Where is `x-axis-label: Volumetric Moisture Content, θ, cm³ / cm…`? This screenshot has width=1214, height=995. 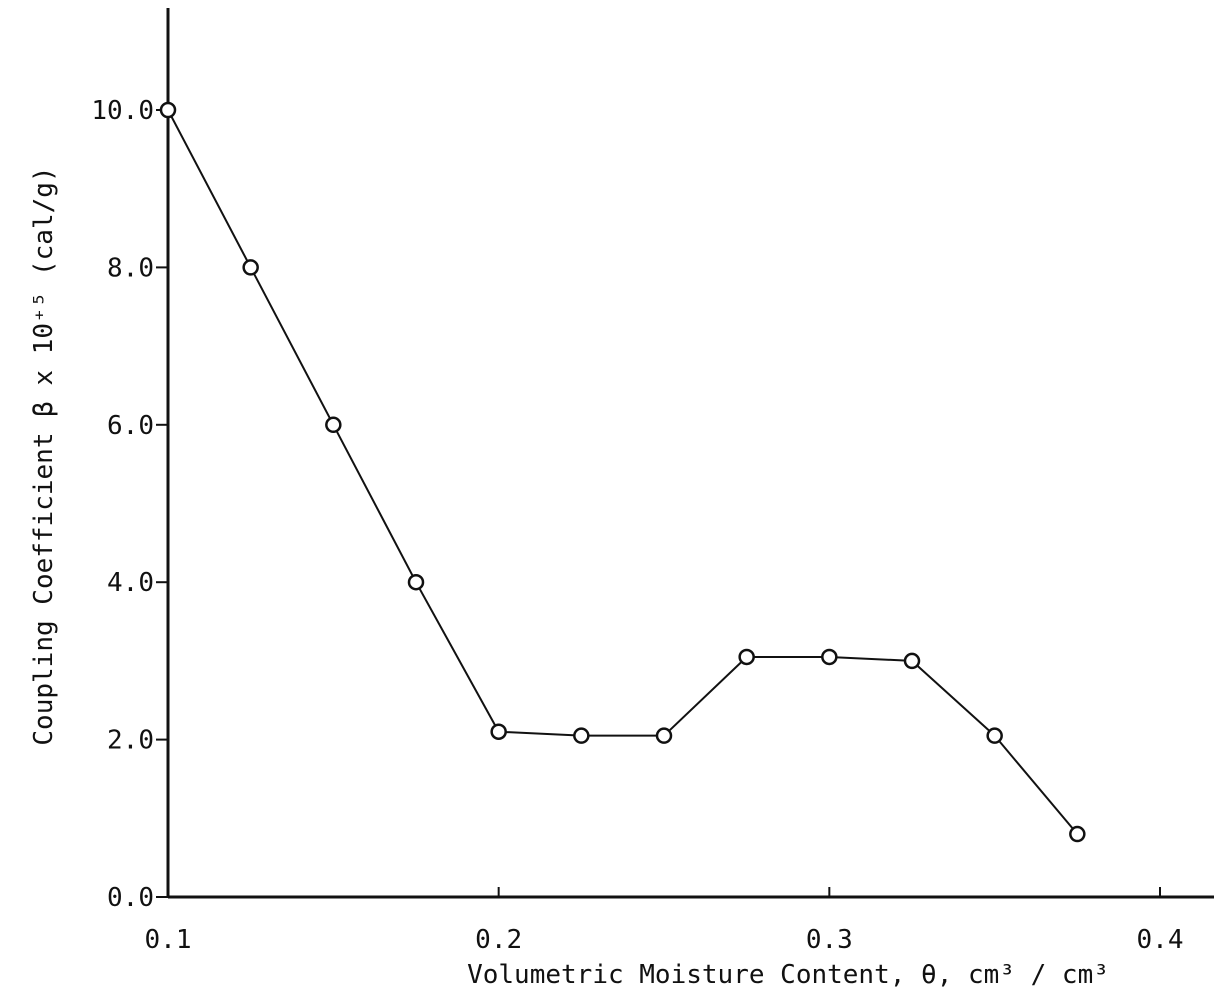 x-axis-label: Volumetric Moisture Content, θ, cm³ / cm… is located at coordinates (788, 975).